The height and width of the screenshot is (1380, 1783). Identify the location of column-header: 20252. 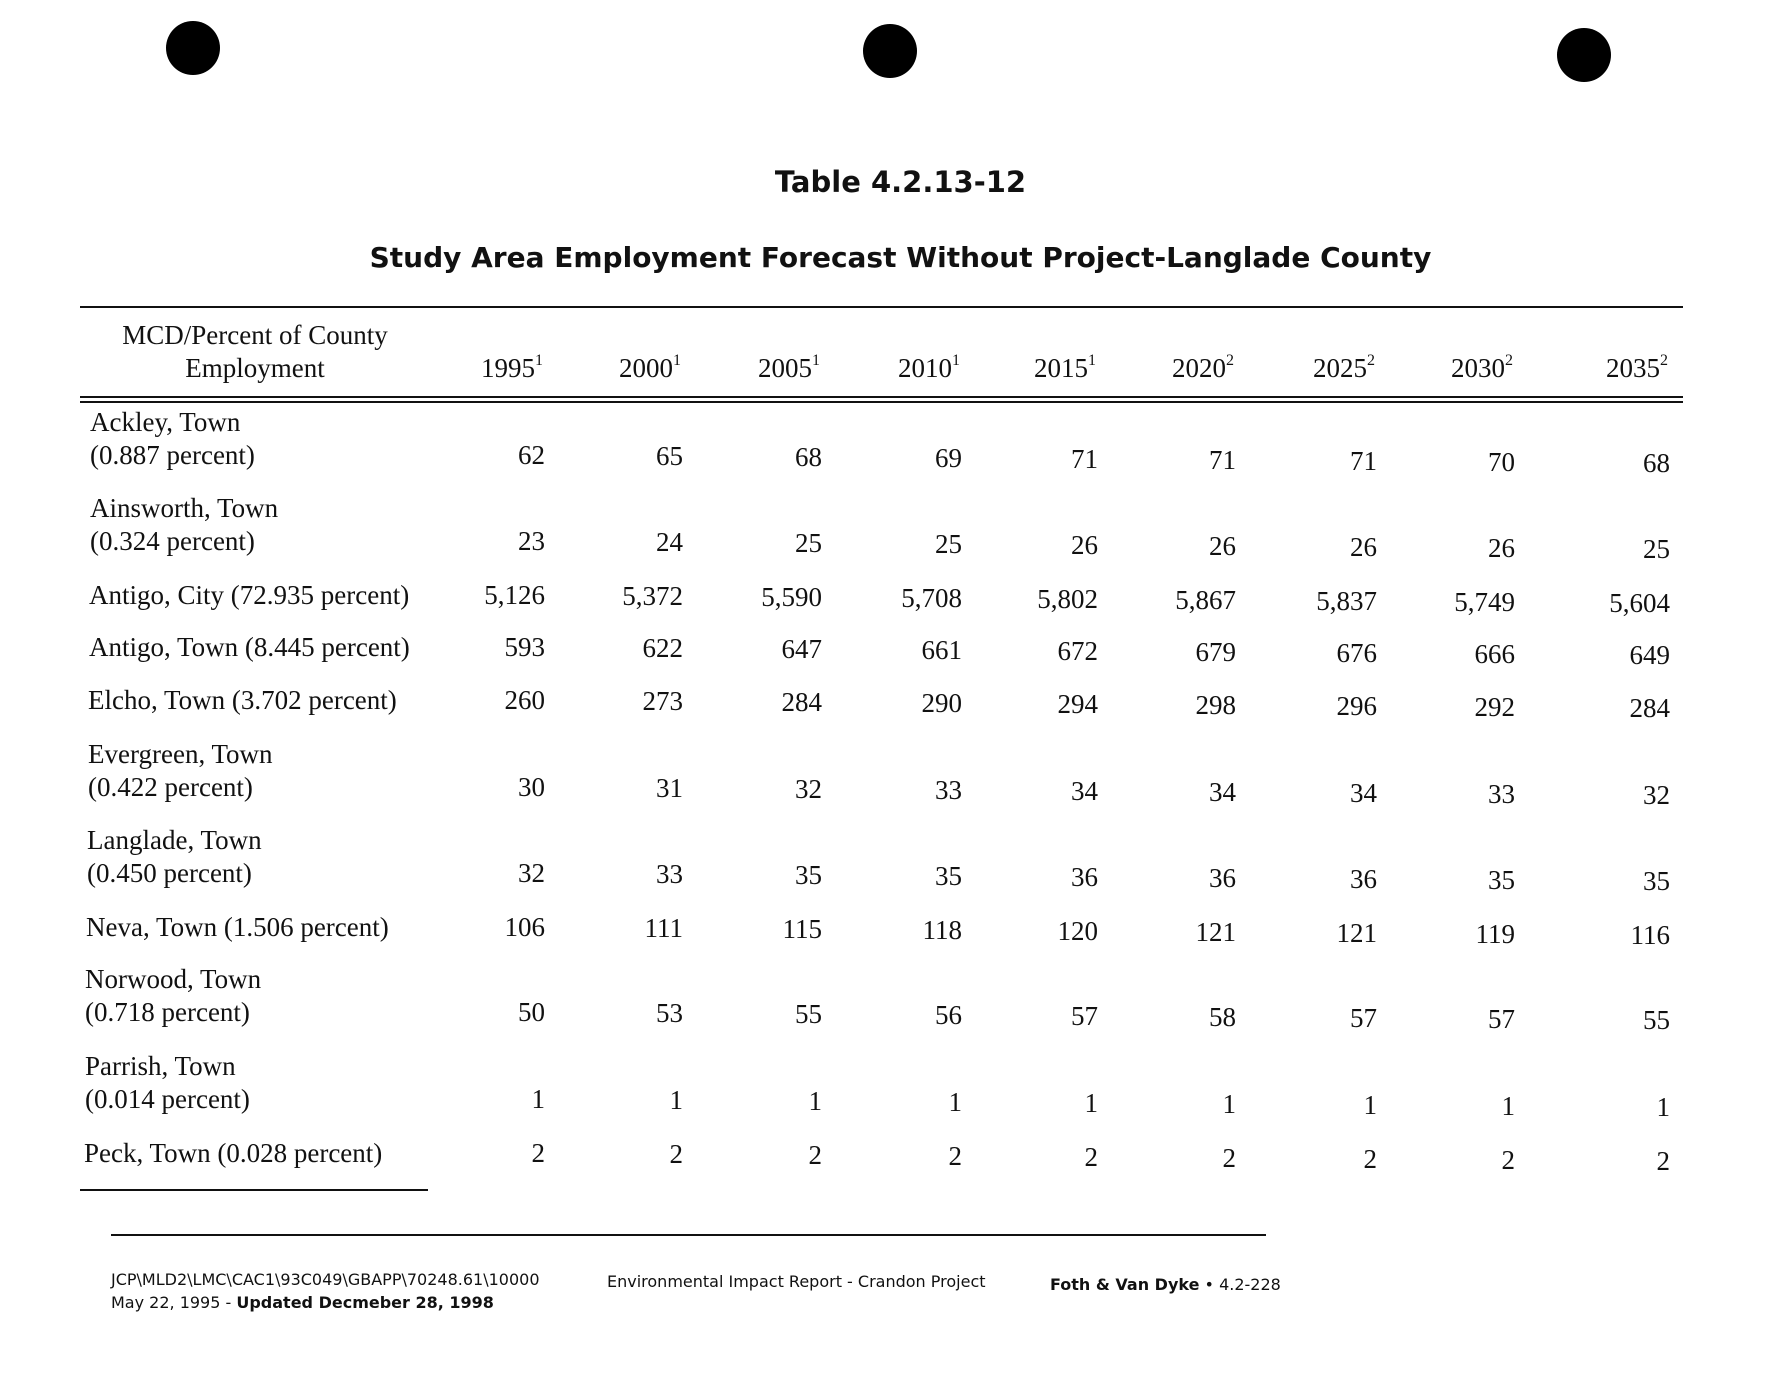
(1344, 367).